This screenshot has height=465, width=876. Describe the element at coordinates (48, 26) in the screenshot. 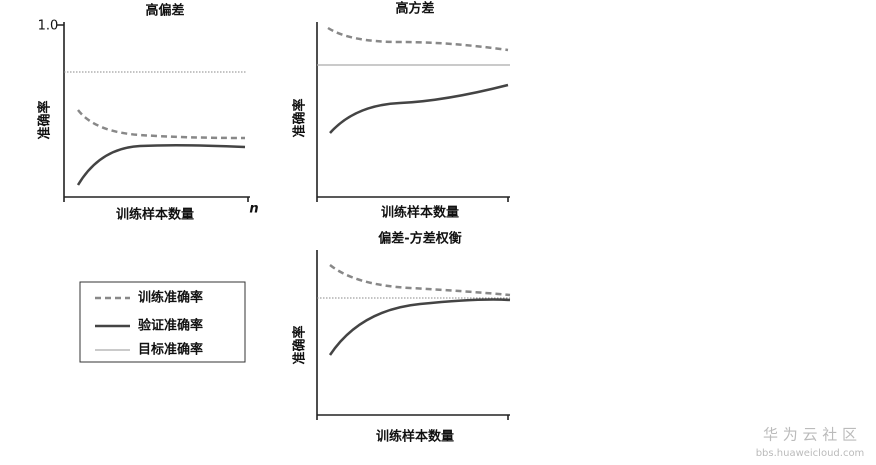

I see `y-tick-label: 1.0` at that location.